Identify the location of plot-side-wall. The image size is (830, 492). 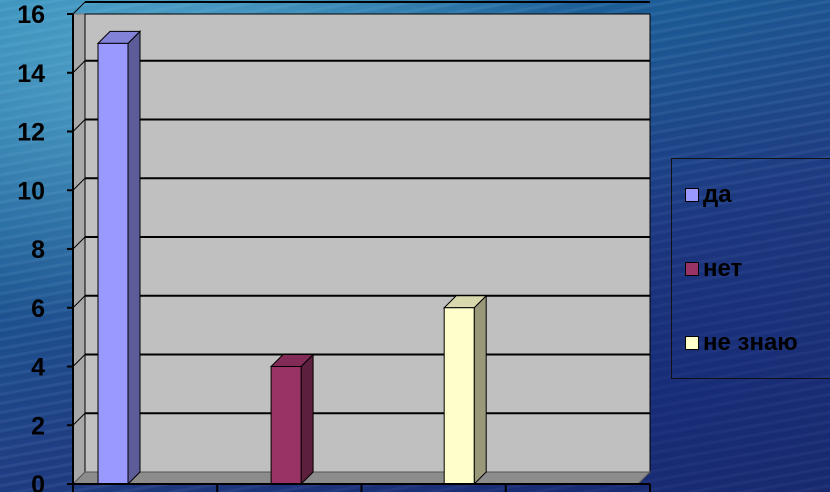
(79, 249).